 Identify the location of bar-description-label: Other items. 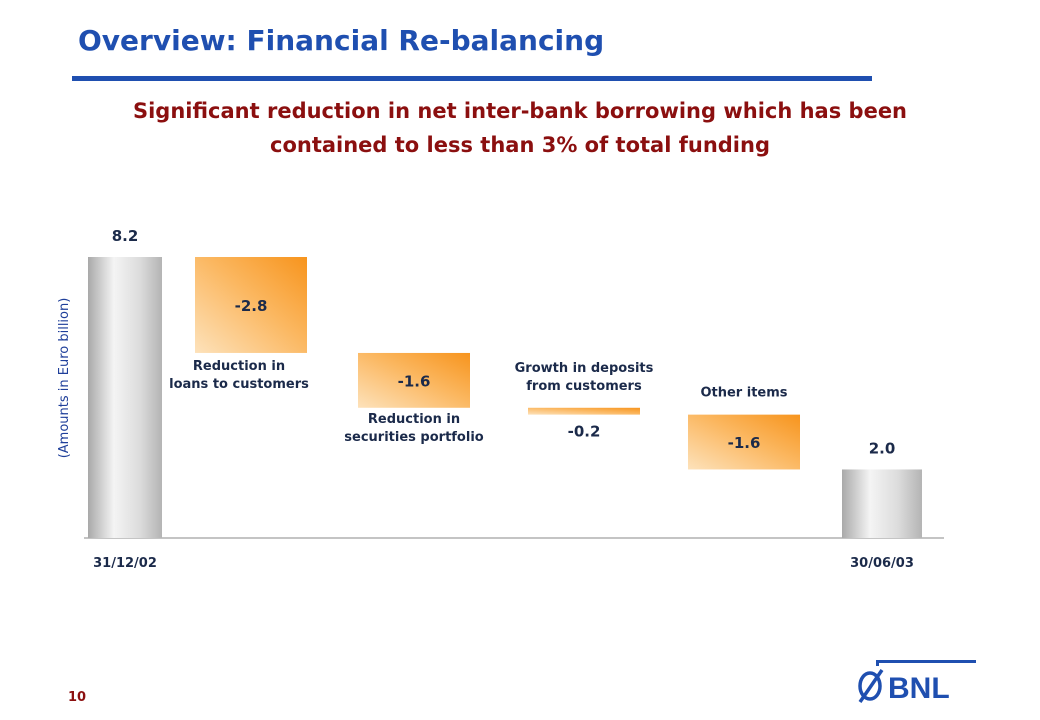
(743, 393).